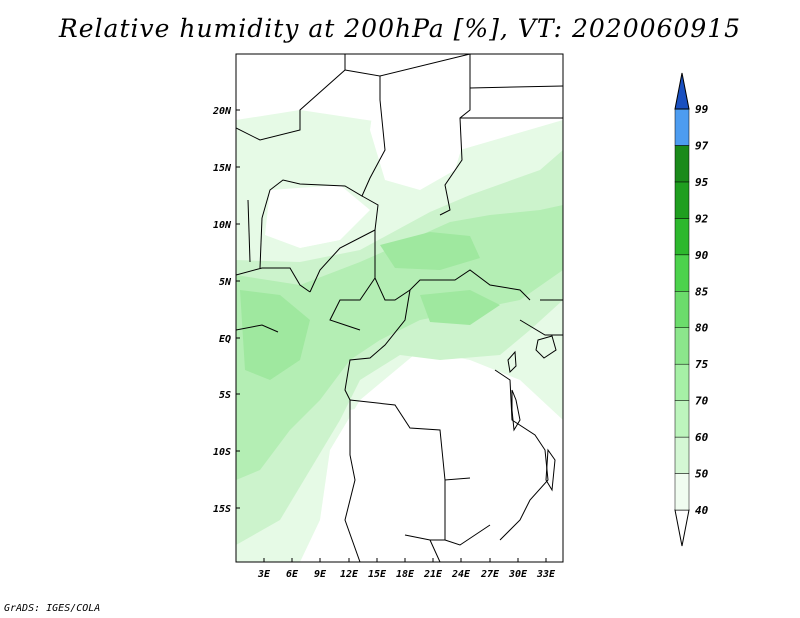 The width and height of the screenshot is (800, 618). I want to click on colorbar-label: 70, so click(702, 401).